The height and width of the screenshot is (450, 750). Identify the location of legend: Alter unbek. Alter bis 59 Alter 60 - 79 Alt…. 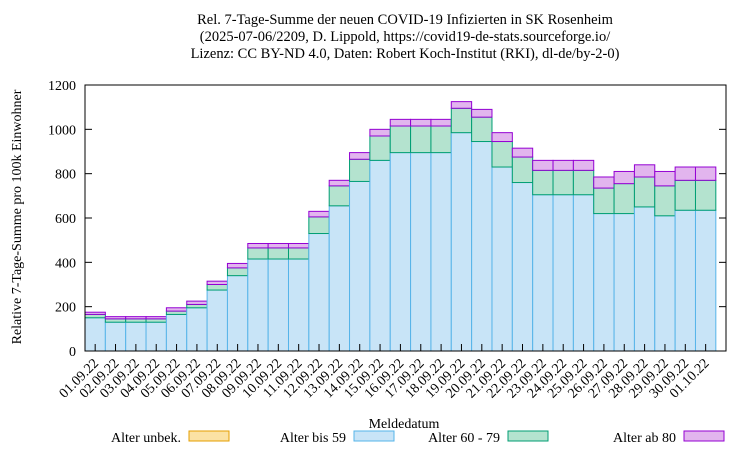
(418, 438).